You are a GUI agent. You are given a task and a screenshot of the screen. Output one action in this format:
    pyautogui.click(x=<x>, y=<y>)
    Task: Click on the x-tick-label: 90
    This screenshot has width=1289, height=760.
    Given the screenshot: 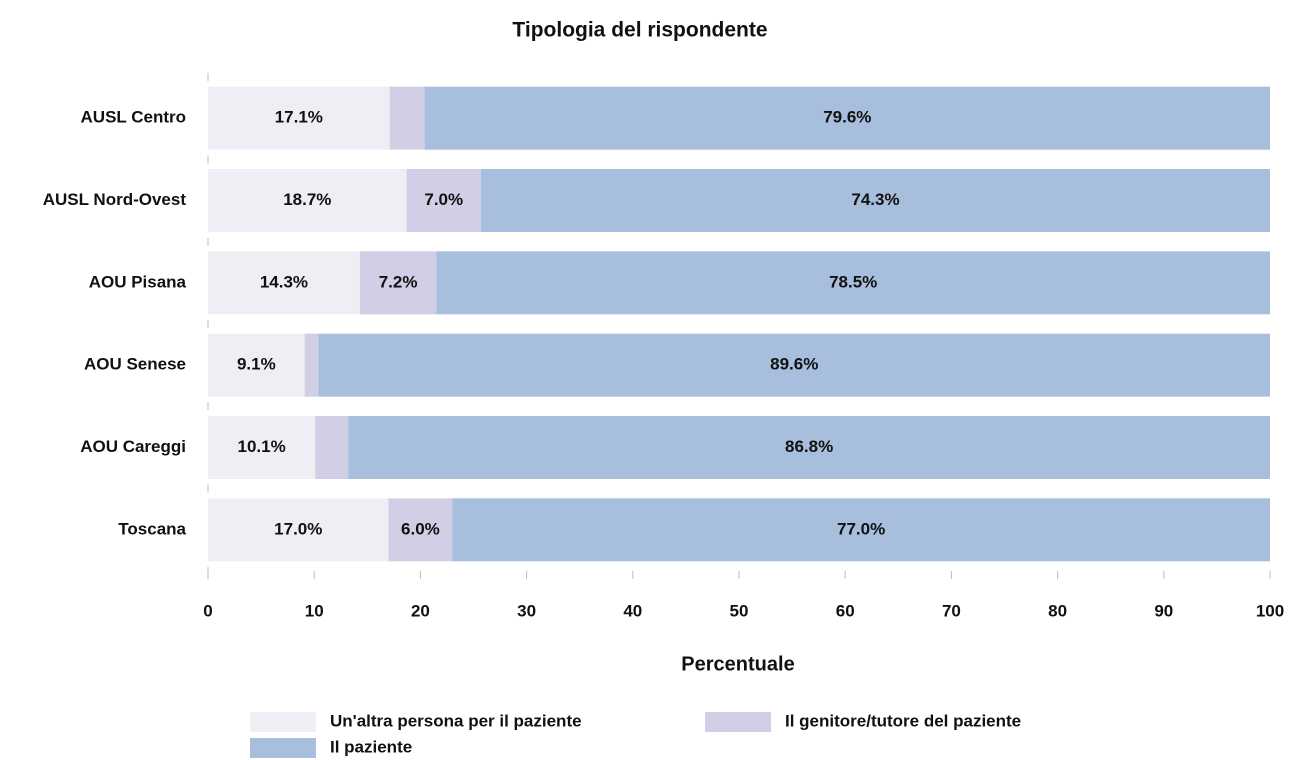 What is the action you would take?
    pyautogui.click(x=1163, y=610)
    